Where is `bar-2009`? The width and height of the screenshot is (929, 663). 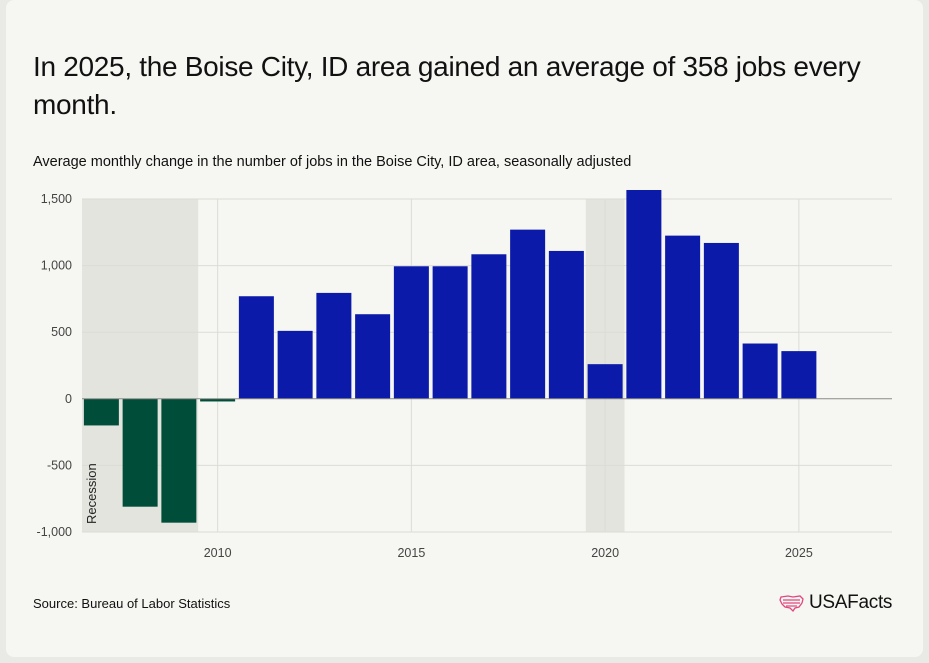 bar-2009 is located at coordinates (179, 460).